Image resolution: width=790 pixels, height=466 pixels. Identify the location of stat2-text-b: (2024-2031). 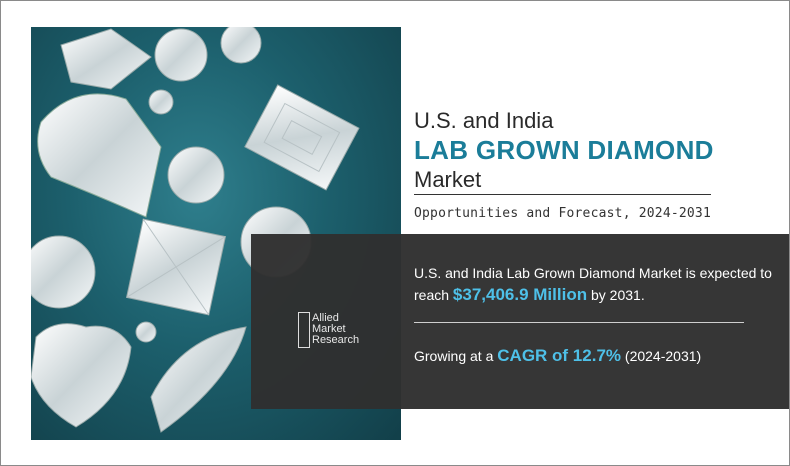
(661, 356).